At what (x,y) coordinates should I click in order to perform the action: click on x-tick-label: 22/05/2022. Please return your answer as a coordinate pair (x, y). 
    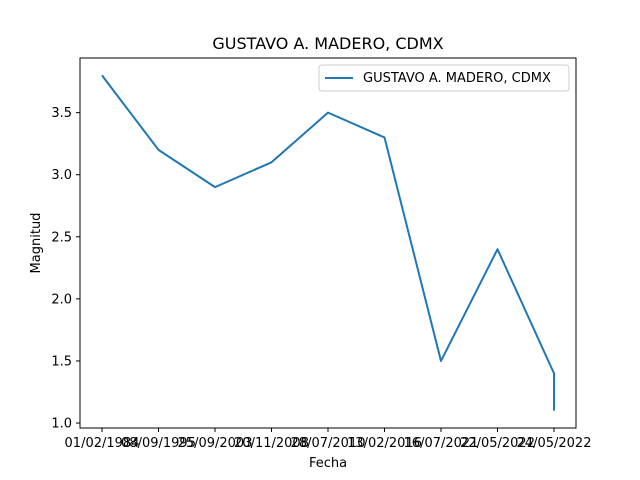
    Looking at the image, I should click on (497, 443).